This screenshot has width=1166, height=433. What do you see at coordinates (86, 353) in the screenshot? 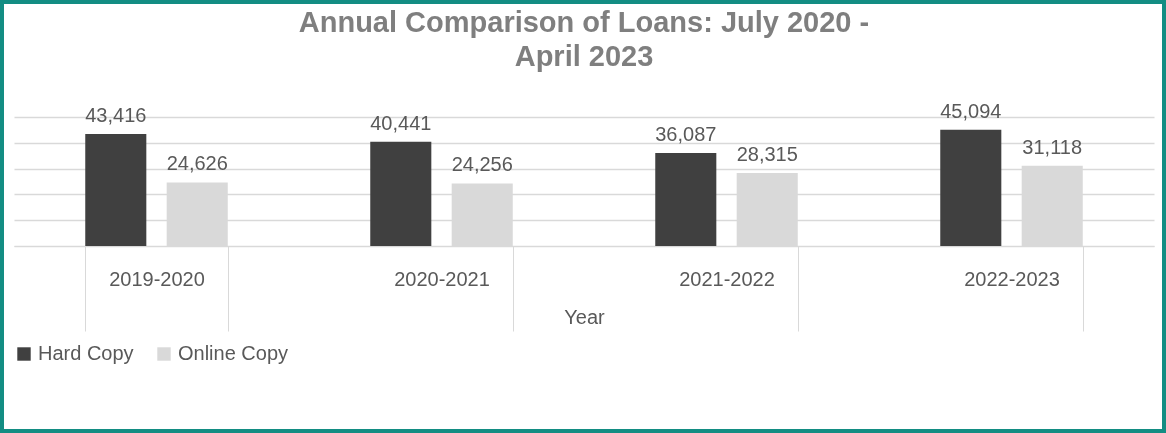
I see `legend-label: Hard Copy` at bounding box center [86, 353].